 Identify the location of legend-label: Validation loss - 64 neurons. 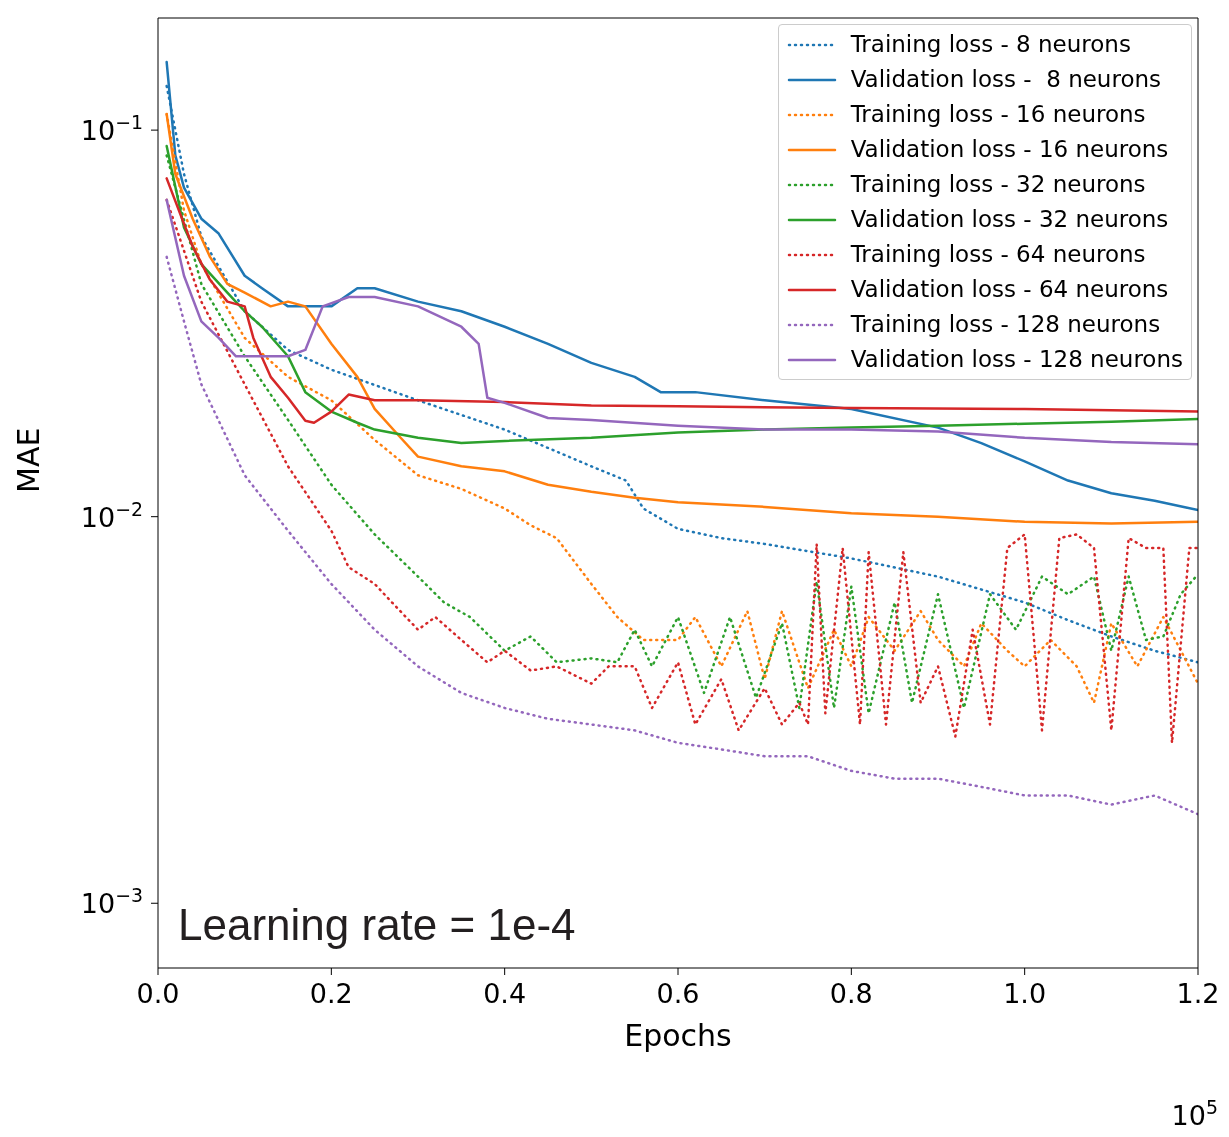
(1009, 289).